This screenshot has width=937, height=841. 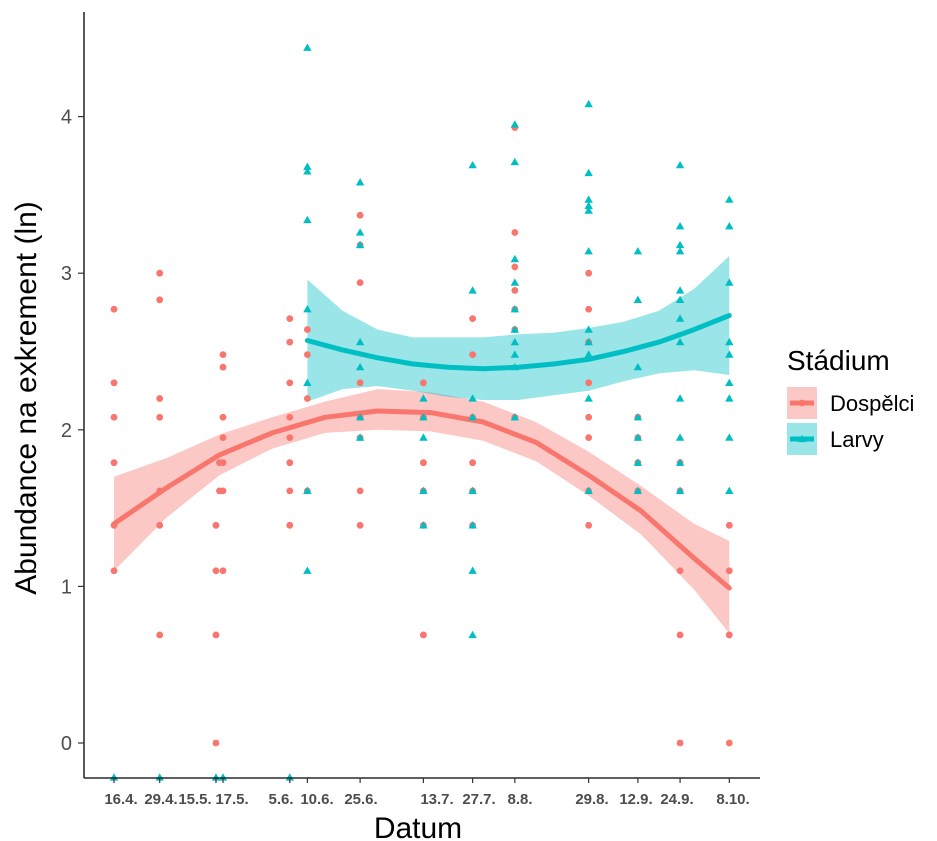 What do you see at coordinates (66, 744) in the screenshot?
I see `y-tick-label: 0` at bounding box center [66, 744].